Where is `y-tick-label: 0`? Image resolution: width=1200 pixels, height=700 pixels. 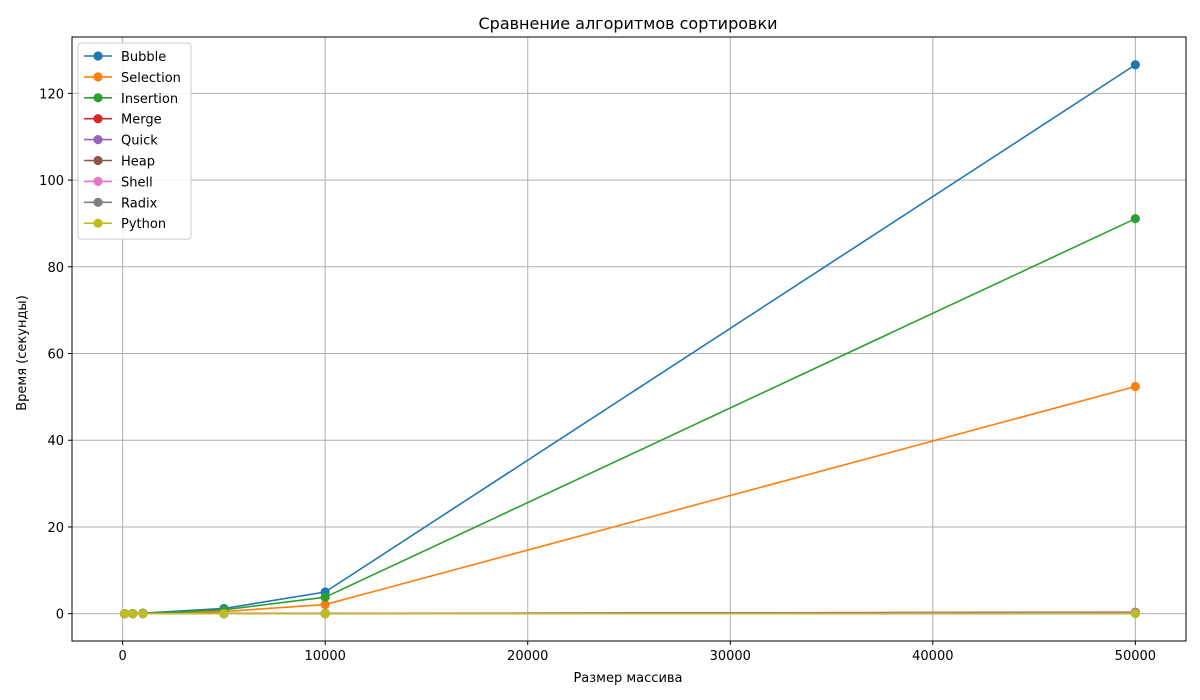 y-tick-label: 0 is located at coordinates (60, 615).